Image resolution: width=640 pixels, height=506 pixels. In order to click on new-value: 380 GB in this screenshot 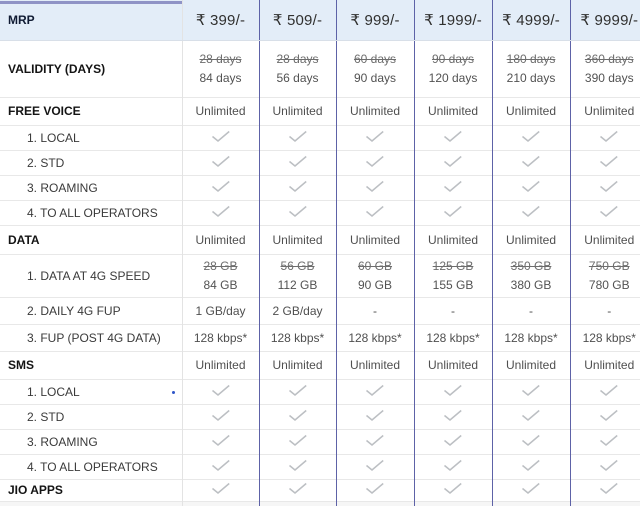, I will do `click(531, 284)`.